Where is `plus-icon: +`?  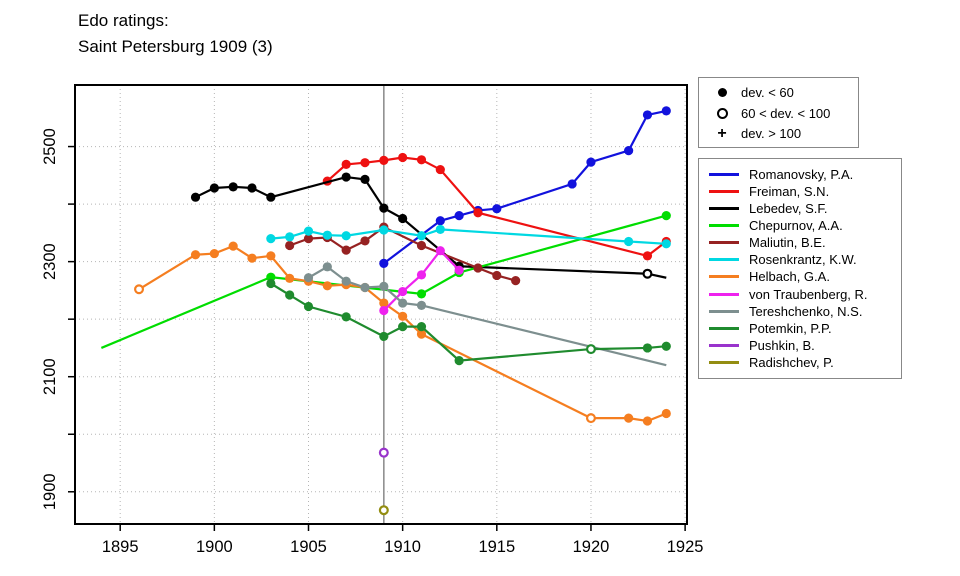
plus-icon: + is located at coordinates (722, 133).